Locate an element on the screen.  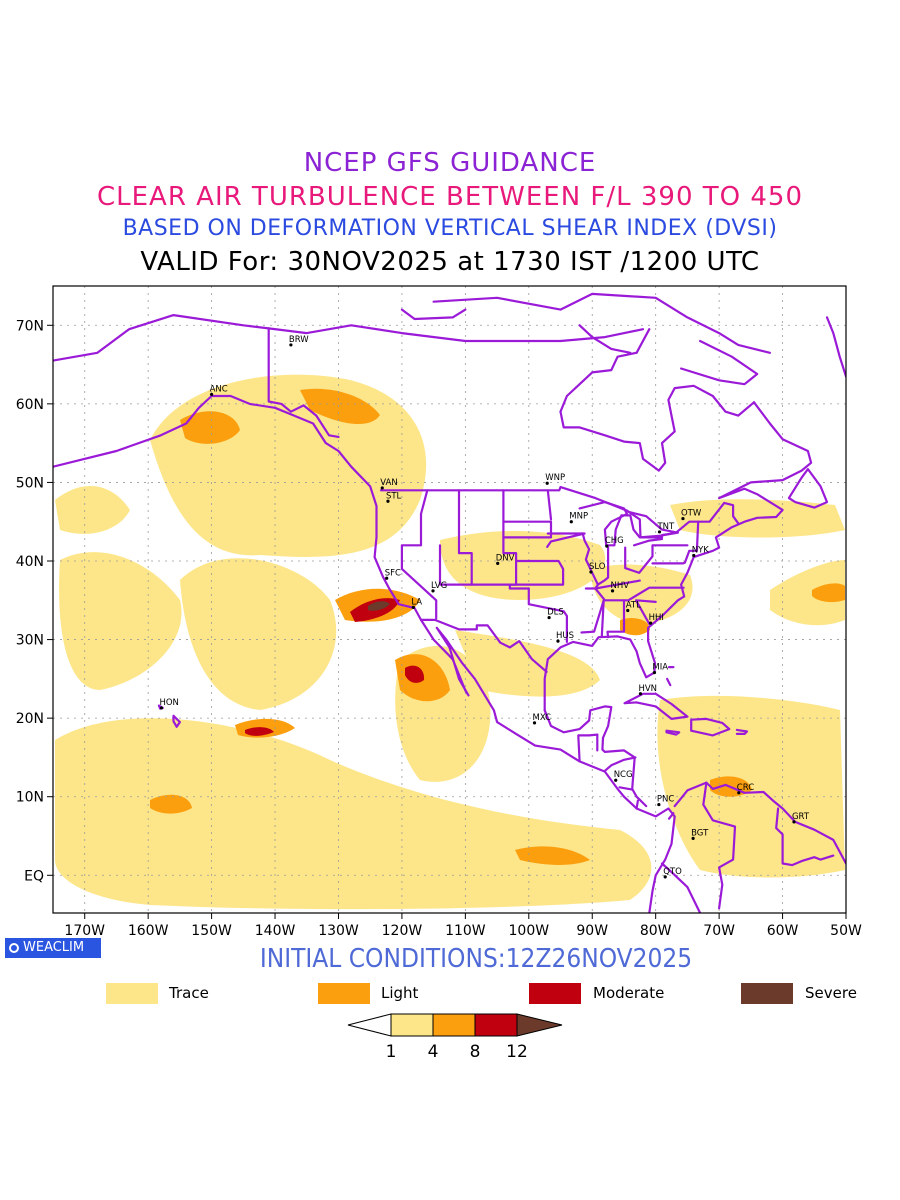
station-label: CRC is located at coordinates (745, 788).